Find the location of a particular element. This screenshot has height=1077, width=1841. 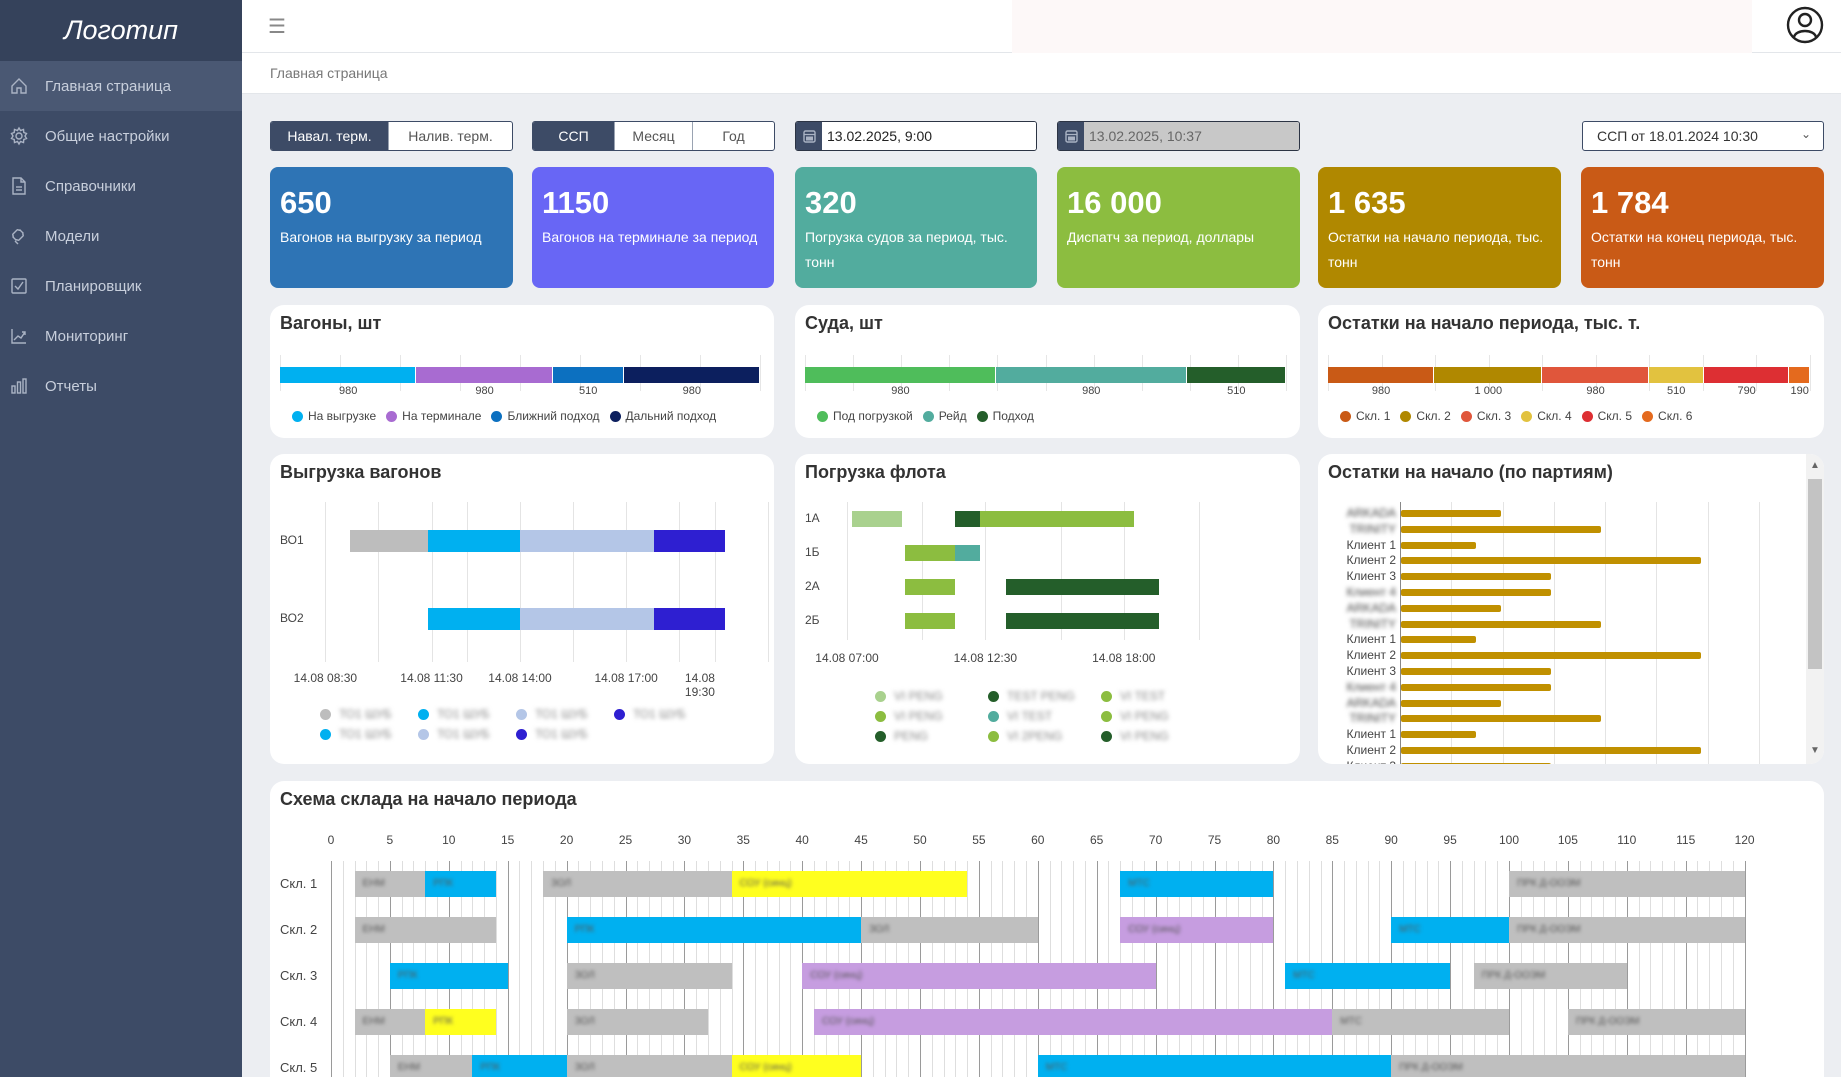

scrollbar: ▲ ▼ is located at coordinates (1815, 609).